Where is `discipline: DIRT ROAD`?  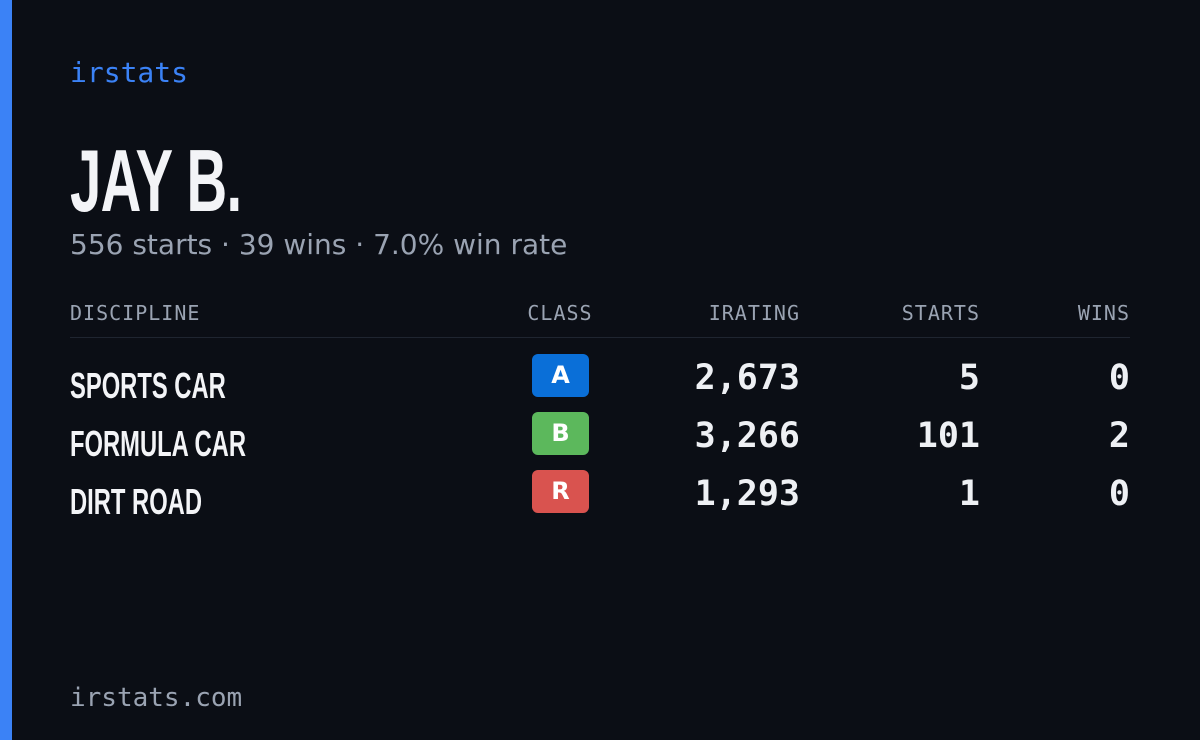 discipline: DIRT ROAD is located at coordinates (136, 501).